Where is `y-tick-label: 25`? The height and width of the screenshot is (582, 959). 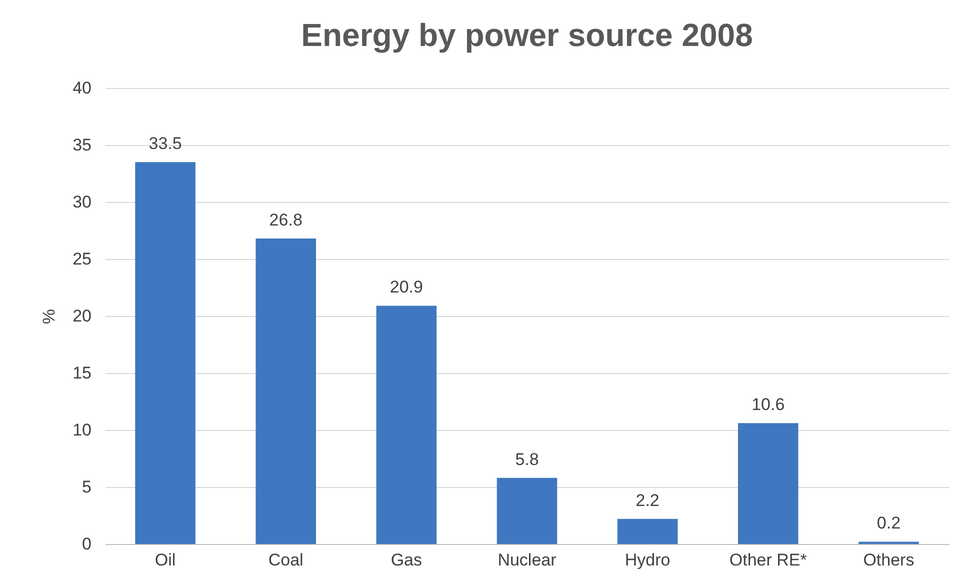
y-tick-label: 25 is located at coordinates (82, 259).